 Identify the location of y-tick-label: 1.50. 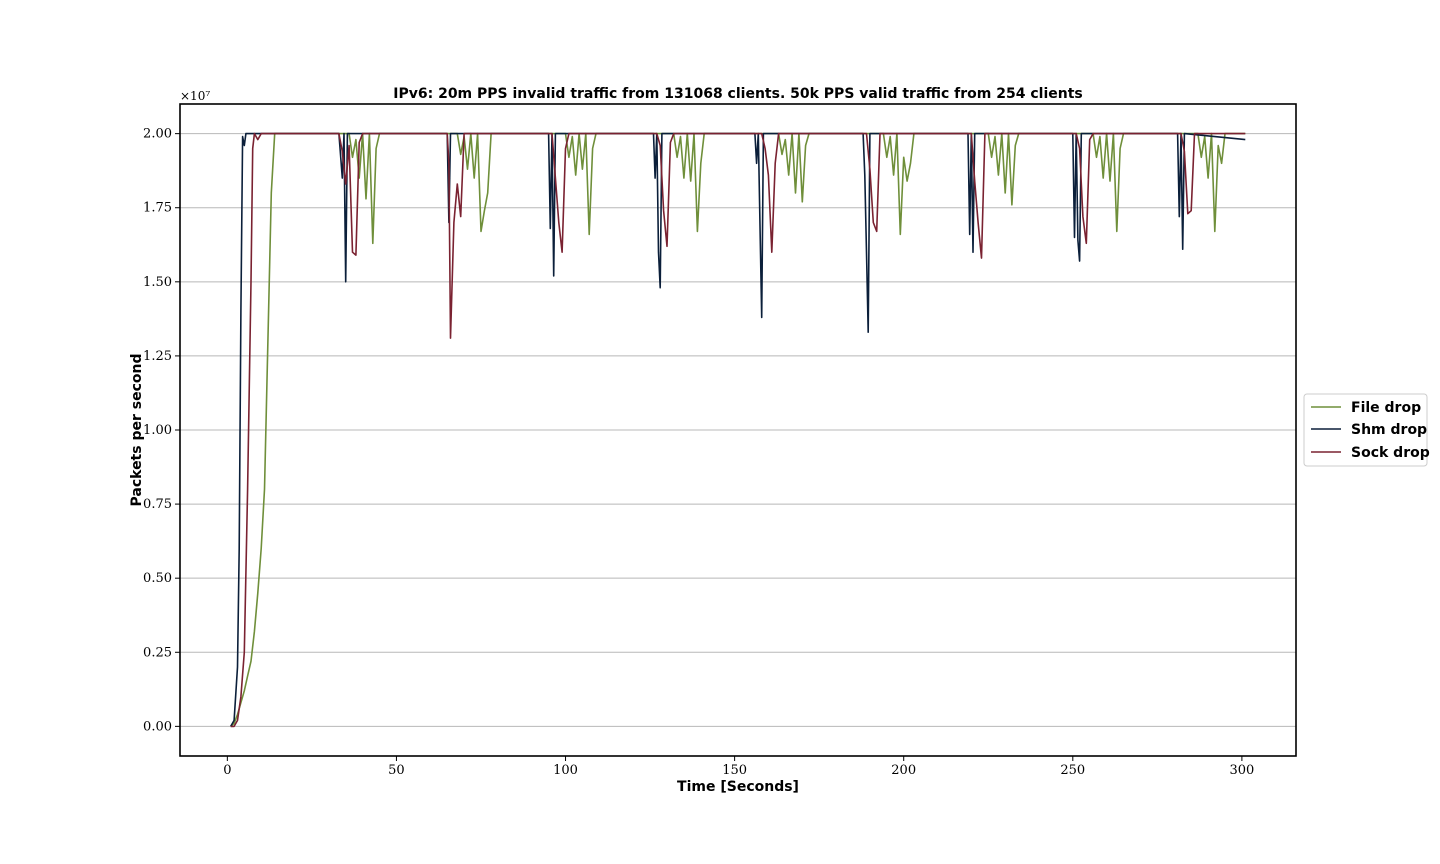
(157, 282).